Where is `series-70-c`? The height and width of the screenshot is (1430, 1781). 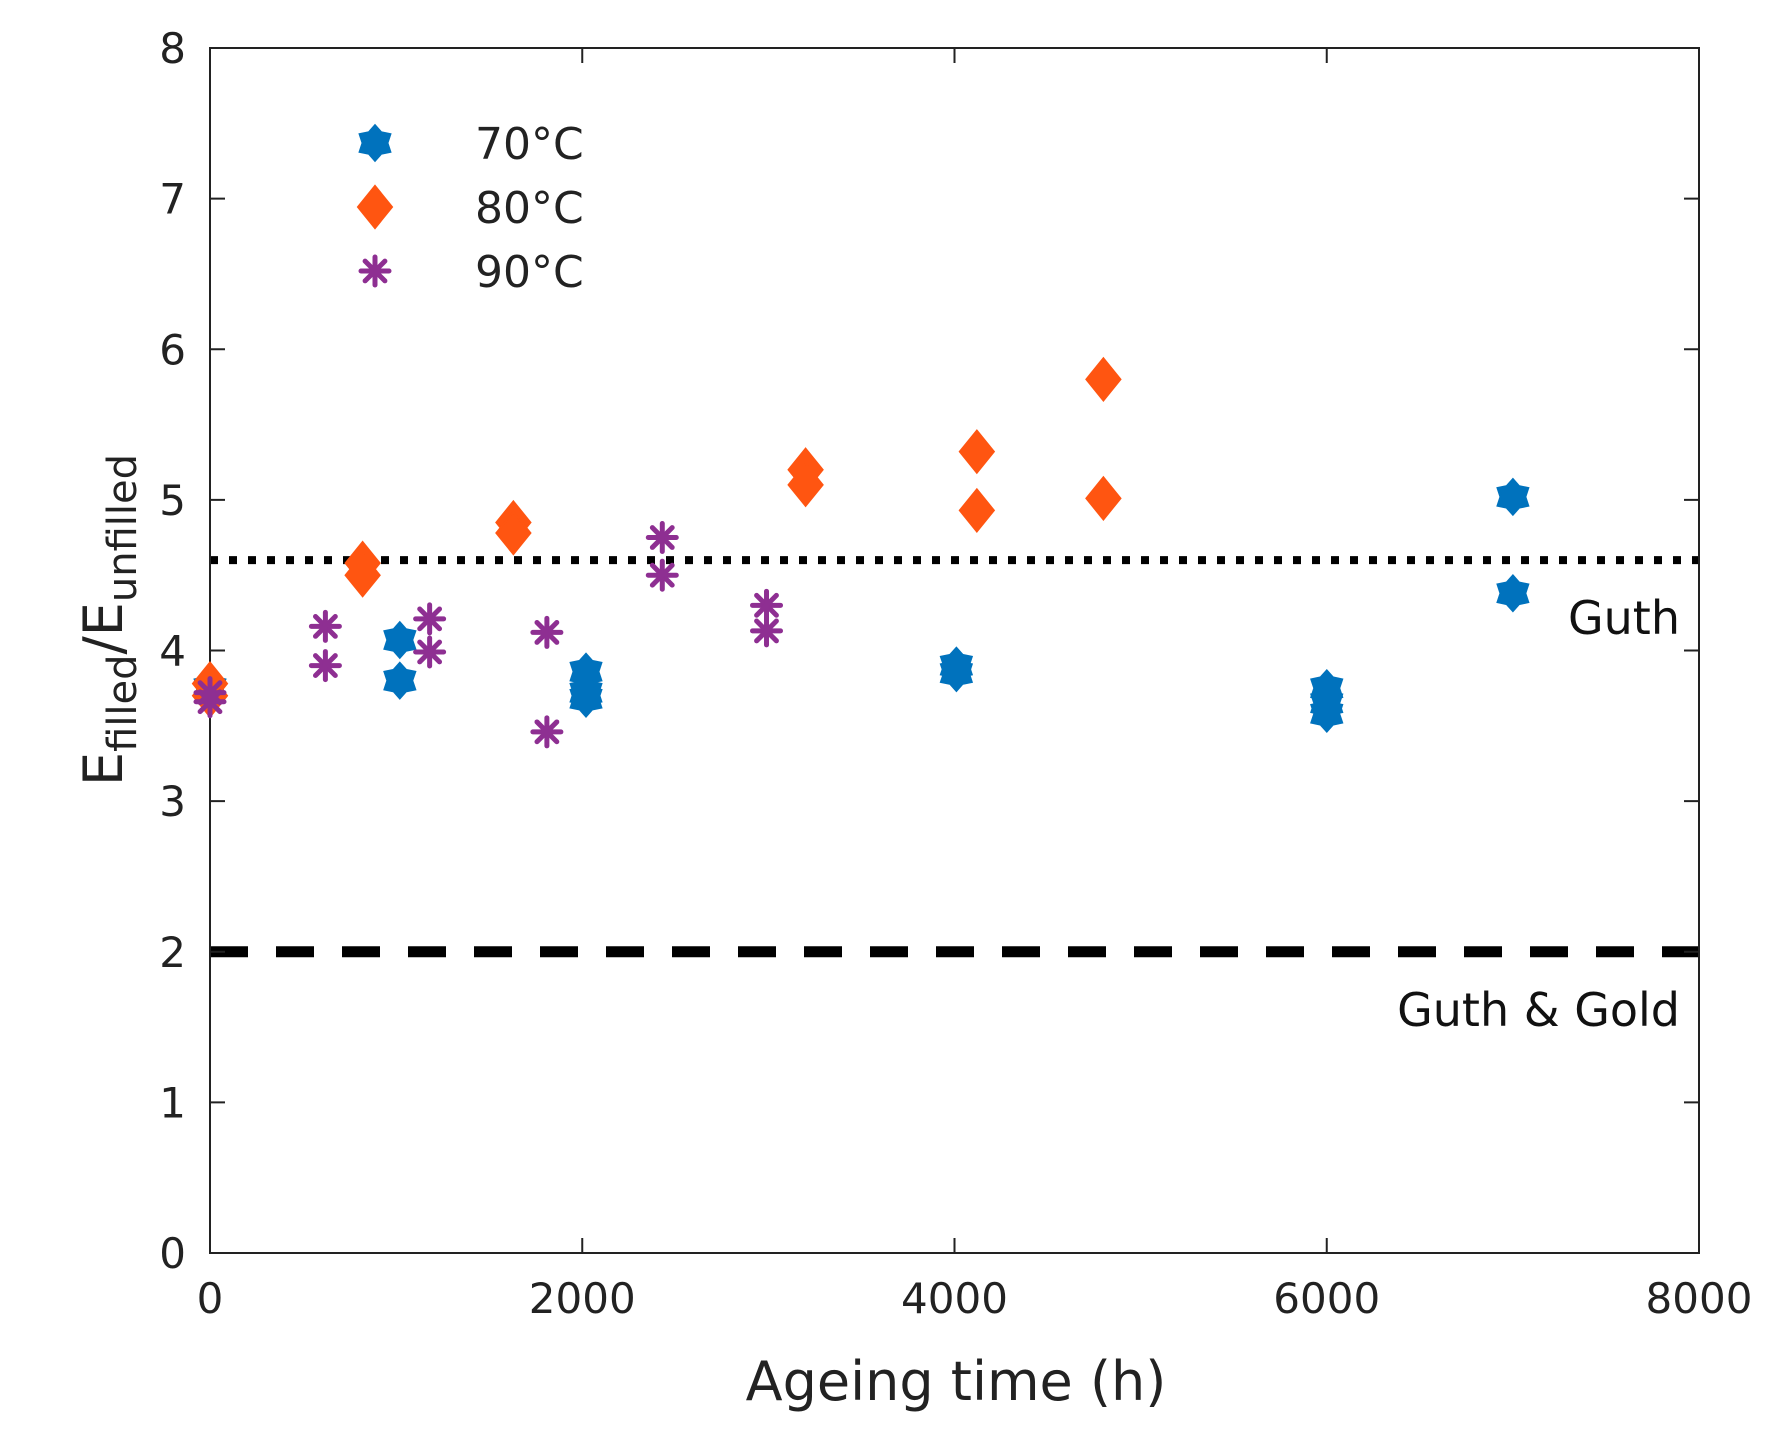
series-70-c is located at coordinates (861, 605).